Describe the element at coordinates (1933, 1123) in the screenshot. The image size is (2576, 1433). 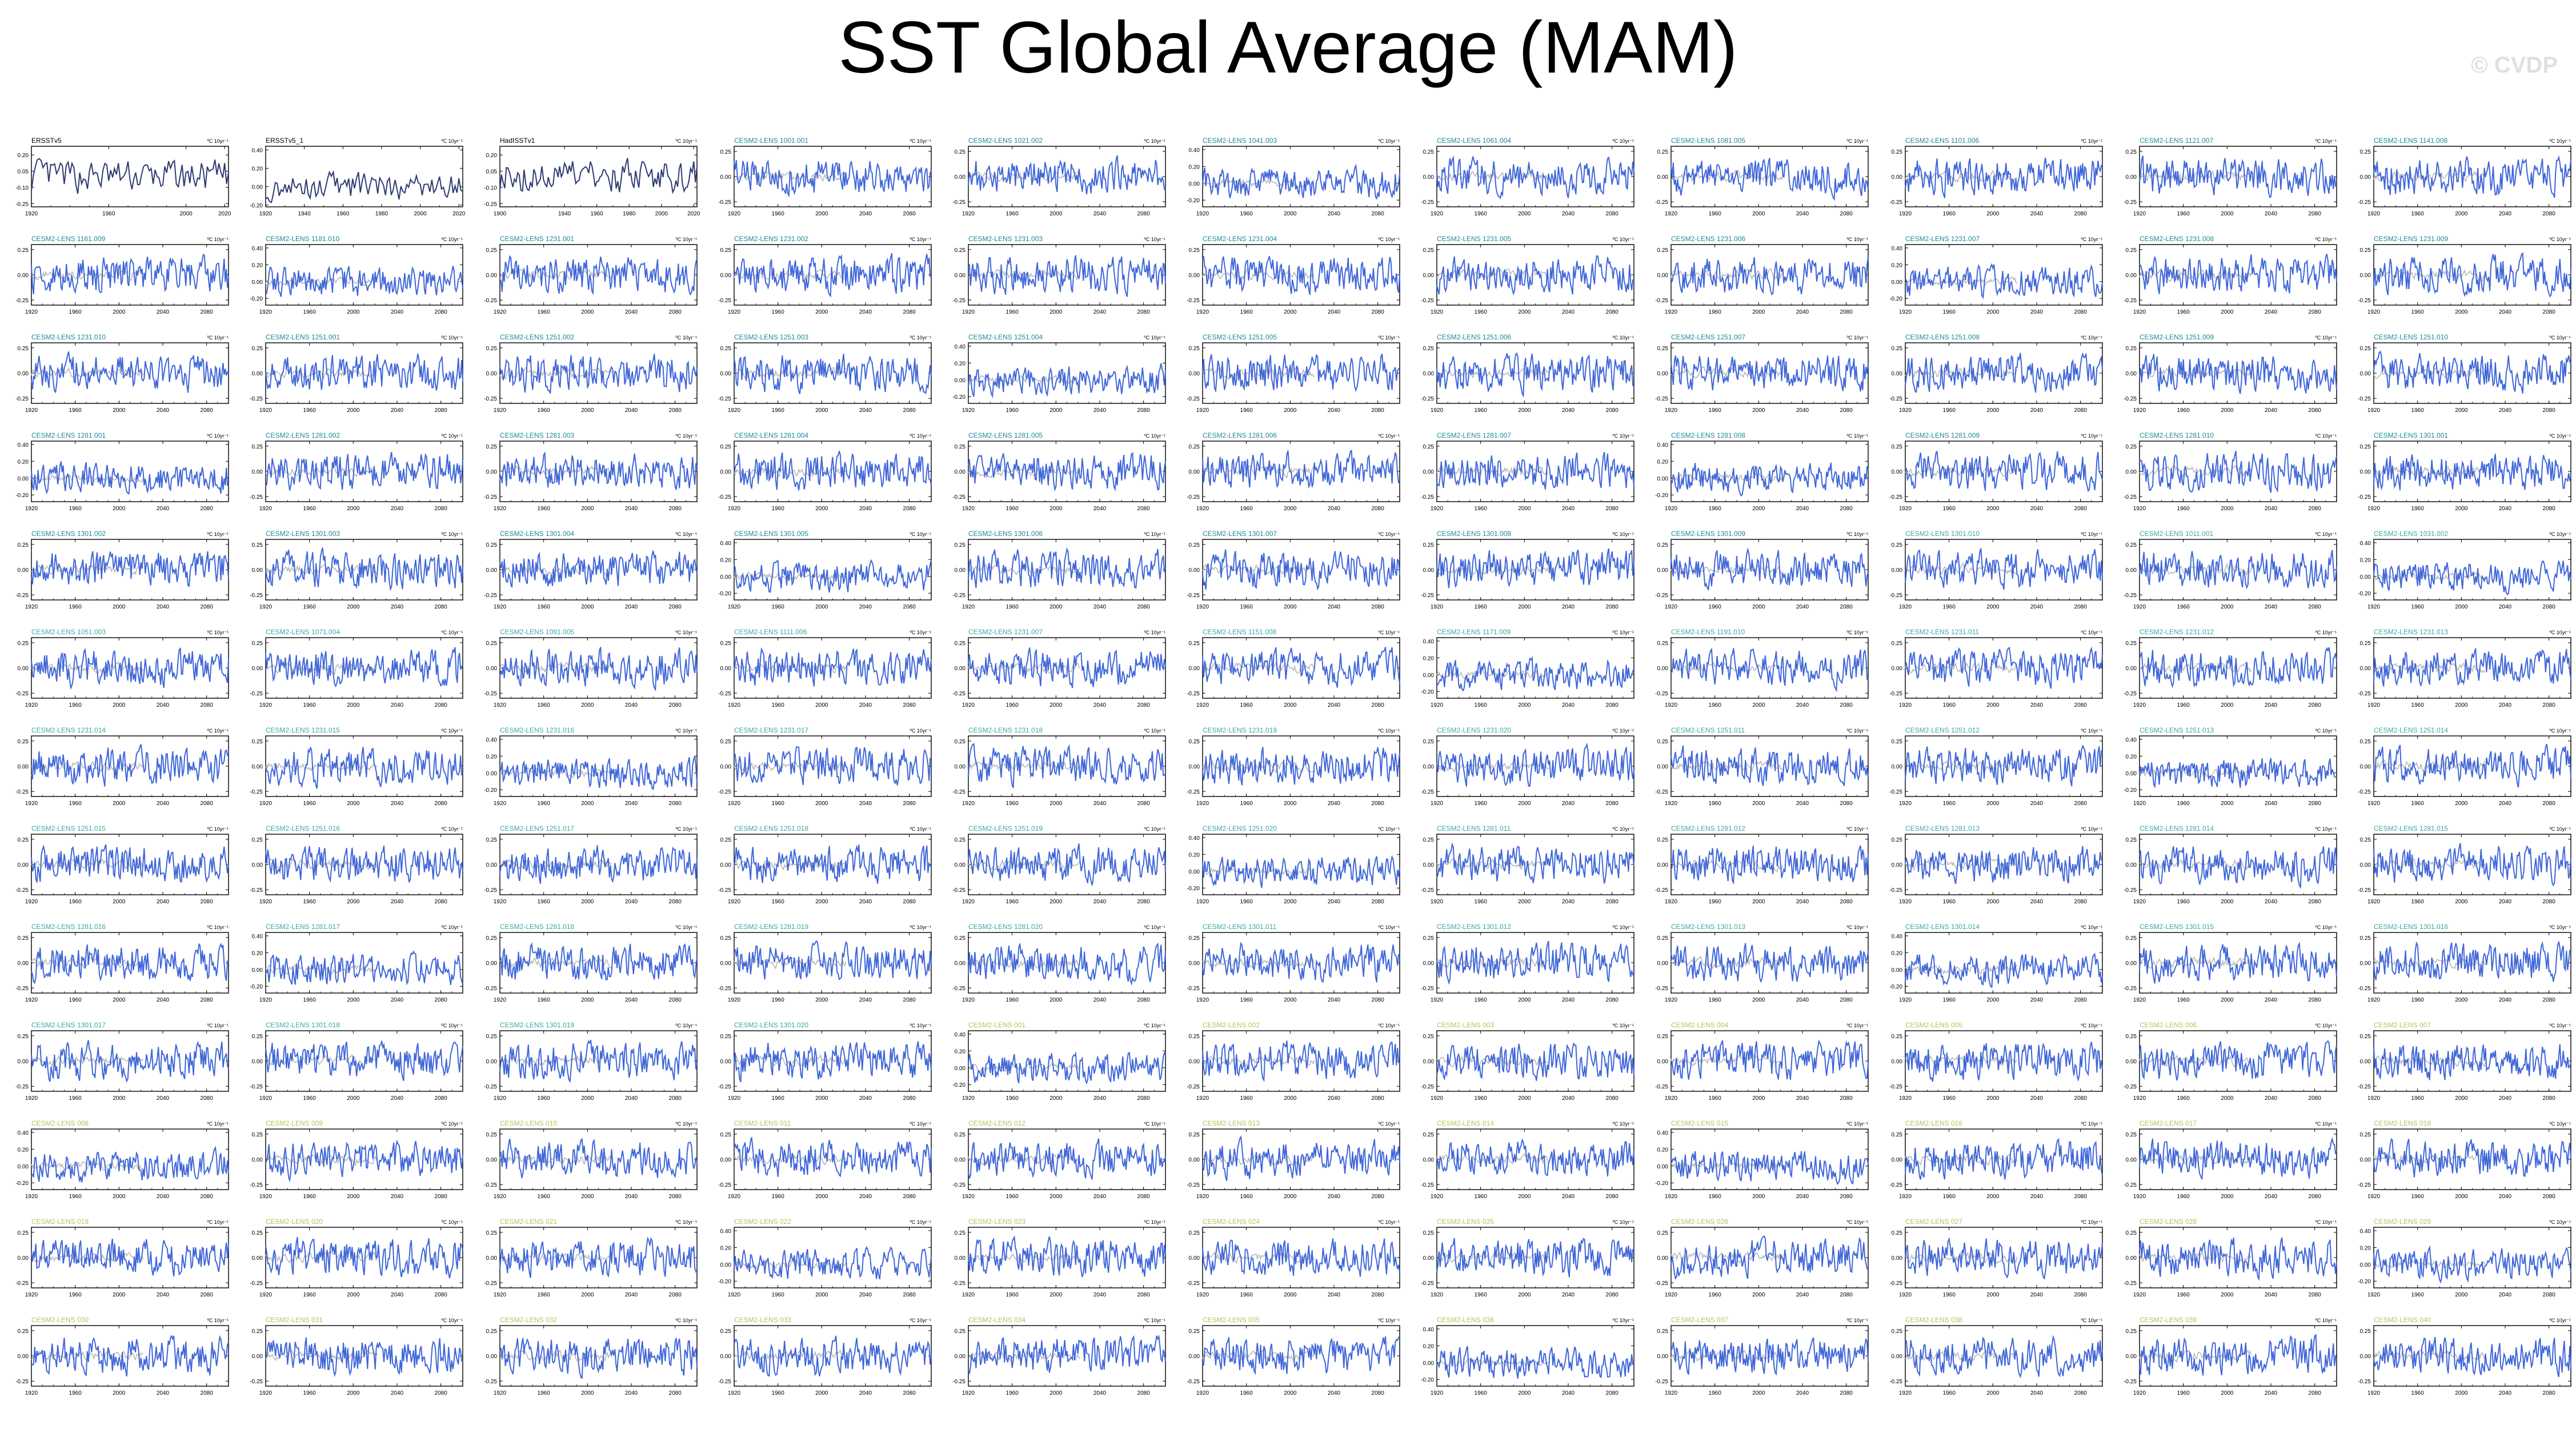
I see `panel-label: CESM2-LENS 016` at that location.